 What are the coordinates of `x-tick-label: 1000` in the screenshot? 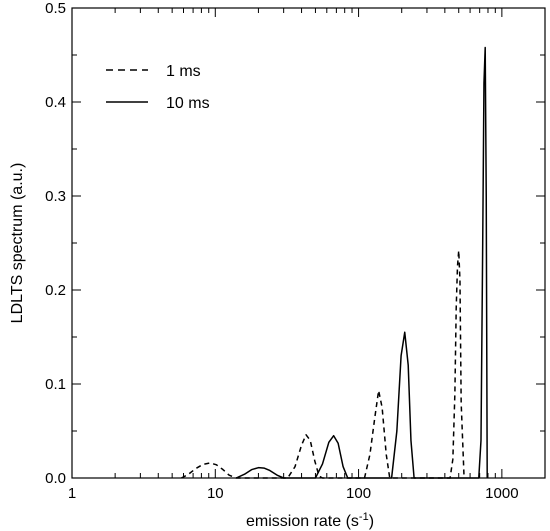 It's located at (501, 493).